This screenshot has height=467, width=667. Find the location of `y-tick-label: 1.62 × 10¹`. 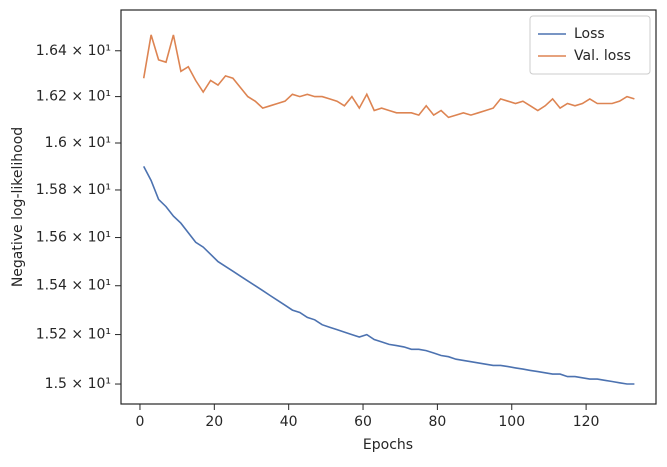

y-tick-label: 1.62 × 10¹ is located at coordinates (73, 97).